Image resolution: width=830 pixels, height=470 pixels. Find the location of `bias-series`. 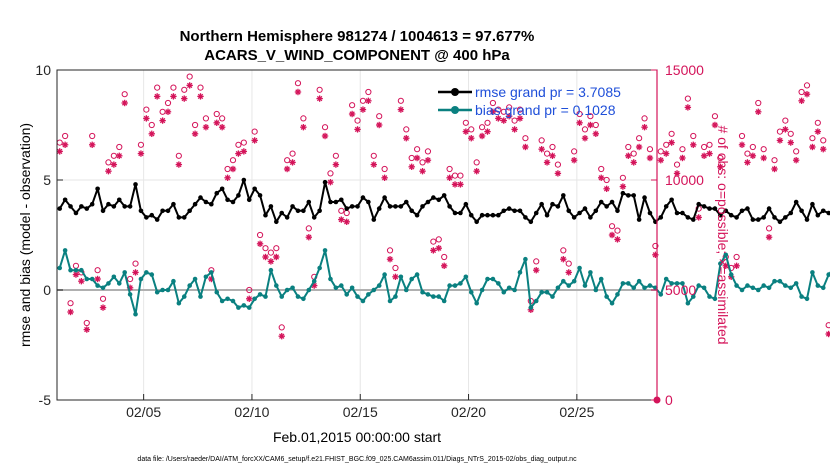

bias-series is located at coordinates (443, 282).